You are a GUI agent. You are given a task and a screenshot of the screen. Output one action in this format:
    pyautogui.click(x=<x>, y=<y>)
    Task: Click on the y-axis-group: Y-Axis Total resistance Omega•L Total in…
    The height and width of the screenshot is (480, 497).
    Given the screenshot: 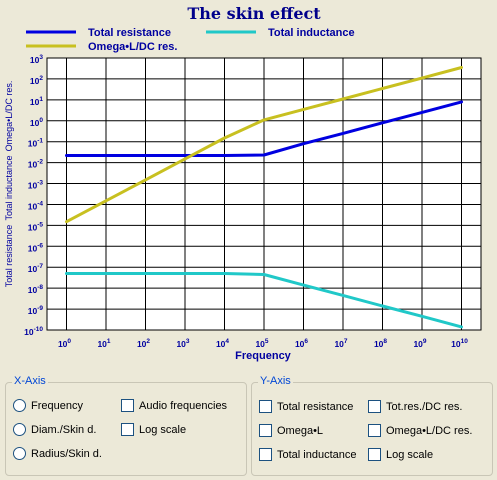 What is the action you would take?
    pyautogui.click(x=372, y=425)
    